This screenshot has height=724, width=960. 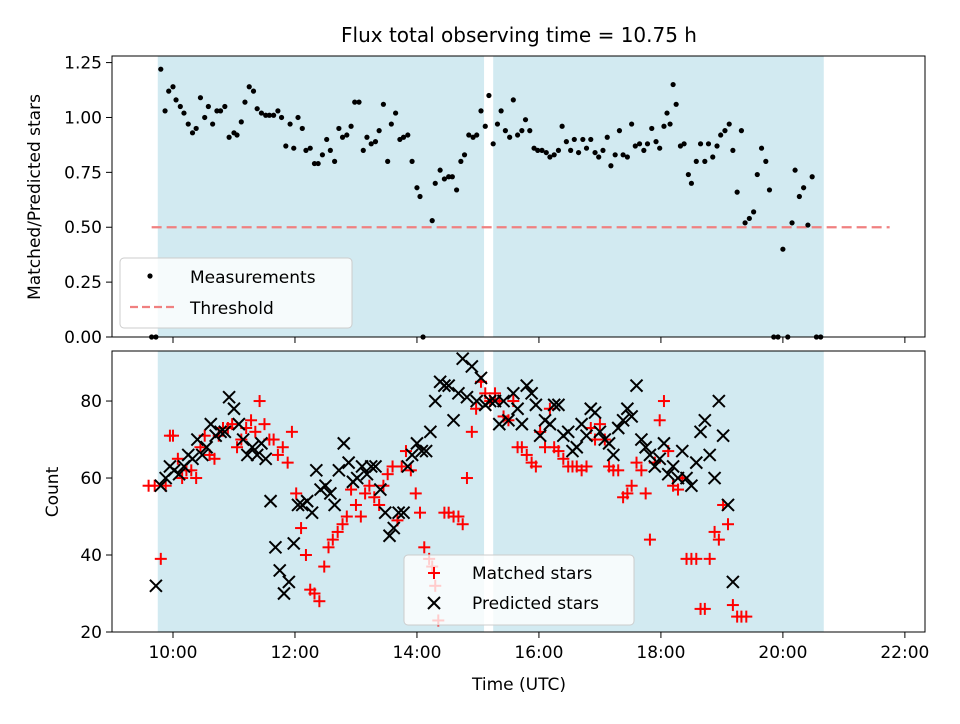 What do you see at coordinates (782, 653) in the screenshot?
I see `x-tick-label: 20:00` at bounding box center [782, 653].